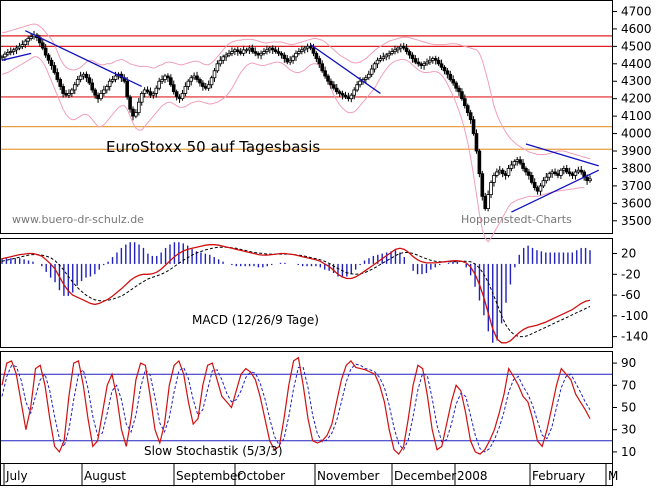 The width and height of the screenshot is (660, 490). Describe the element at coordinates (105, 476) in the screenshot. I see `x-tick-label: August` at that location.